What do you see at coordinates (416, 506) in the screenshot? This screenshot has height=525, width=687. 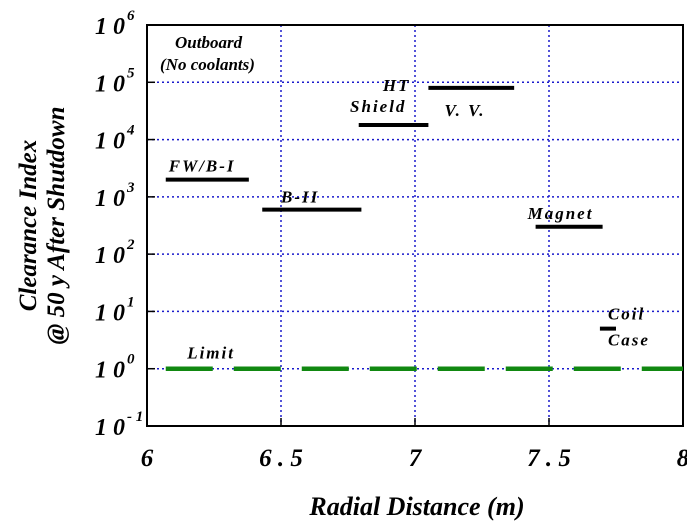 I see `x-axis-label: Radial Distance (m)` at bounding box center [416, 506].